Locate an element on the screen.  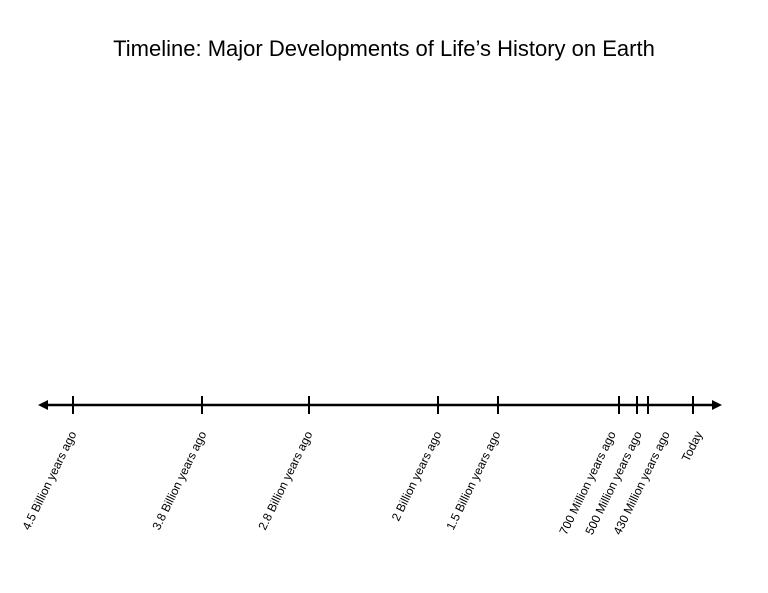
right-arrowhead-icon is located at coordinates (717, 405).